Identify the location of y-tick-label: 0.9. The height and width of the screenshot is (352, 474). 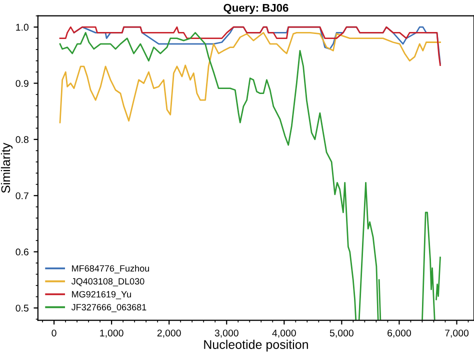
(22, 83).